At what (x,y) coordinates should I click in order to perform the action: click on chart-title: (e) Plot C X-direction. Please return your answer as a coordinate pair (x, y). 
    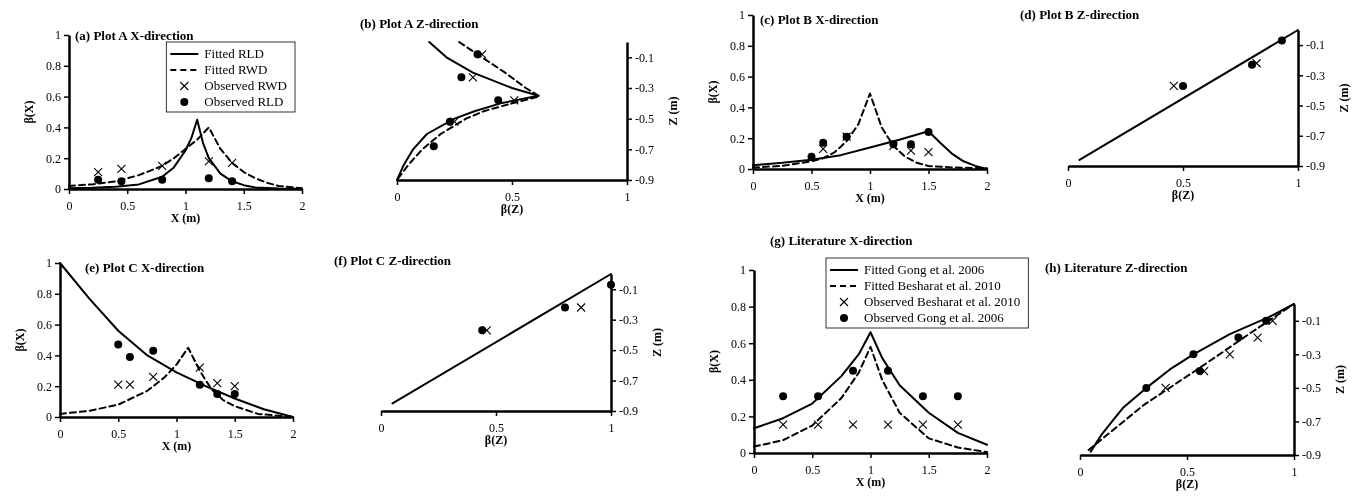
    Looking at the image, I should click on (145, 267).